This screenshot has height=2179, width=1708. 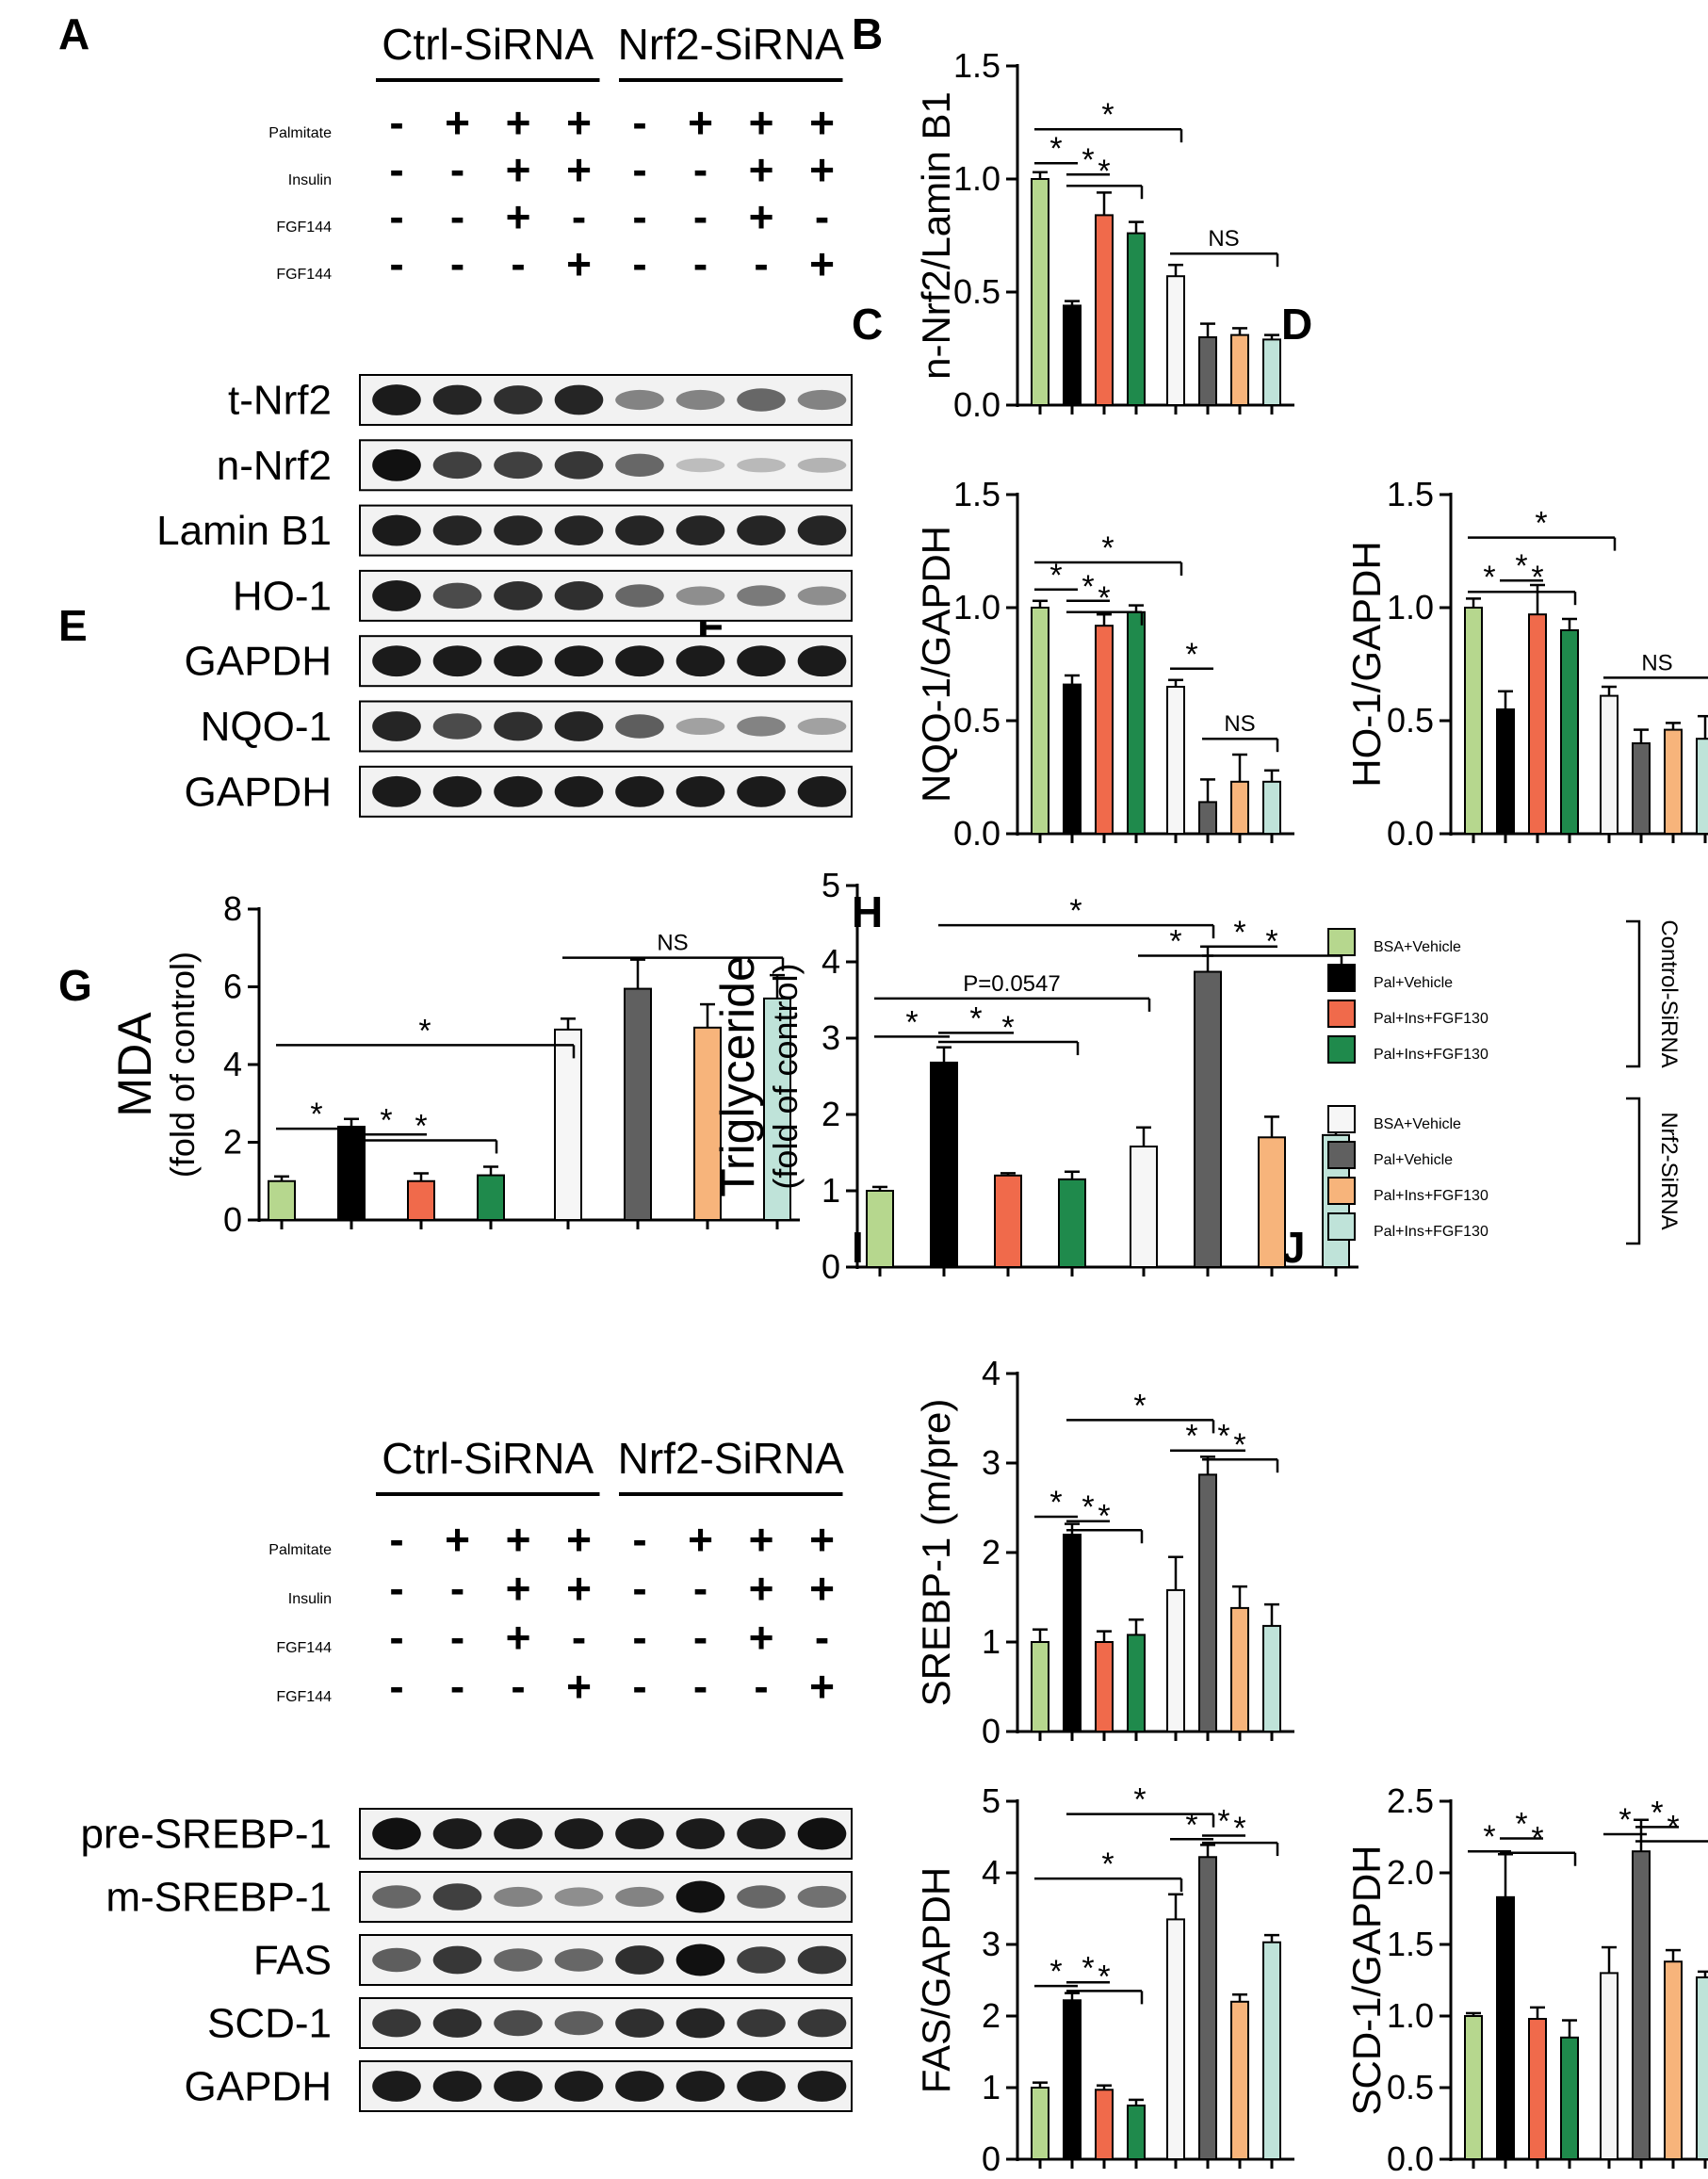 What do you see at coordinates (232, 1142) in the screenshot?
I see `y-tick-label: 2` at bounding box center [232, 1142].